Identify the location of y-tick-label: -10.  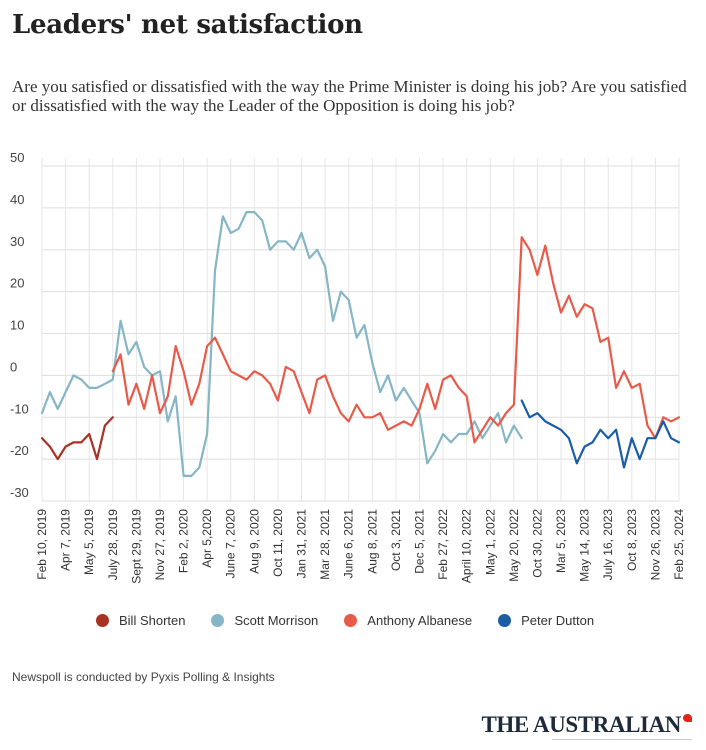
(19, 408).